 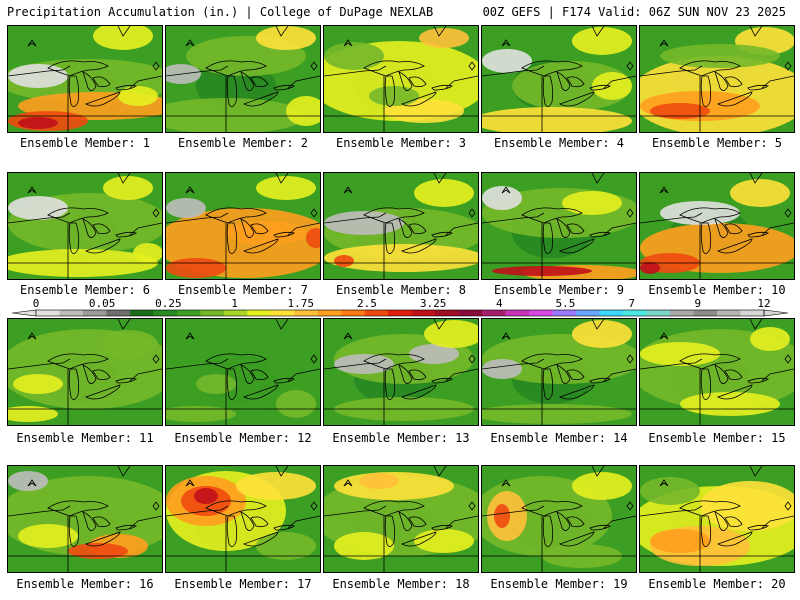 What do you see at coordinates (243, 438) in the screenshot?
I see `member-label: Ensemble Member: 12` at bounding box center [243, 438].